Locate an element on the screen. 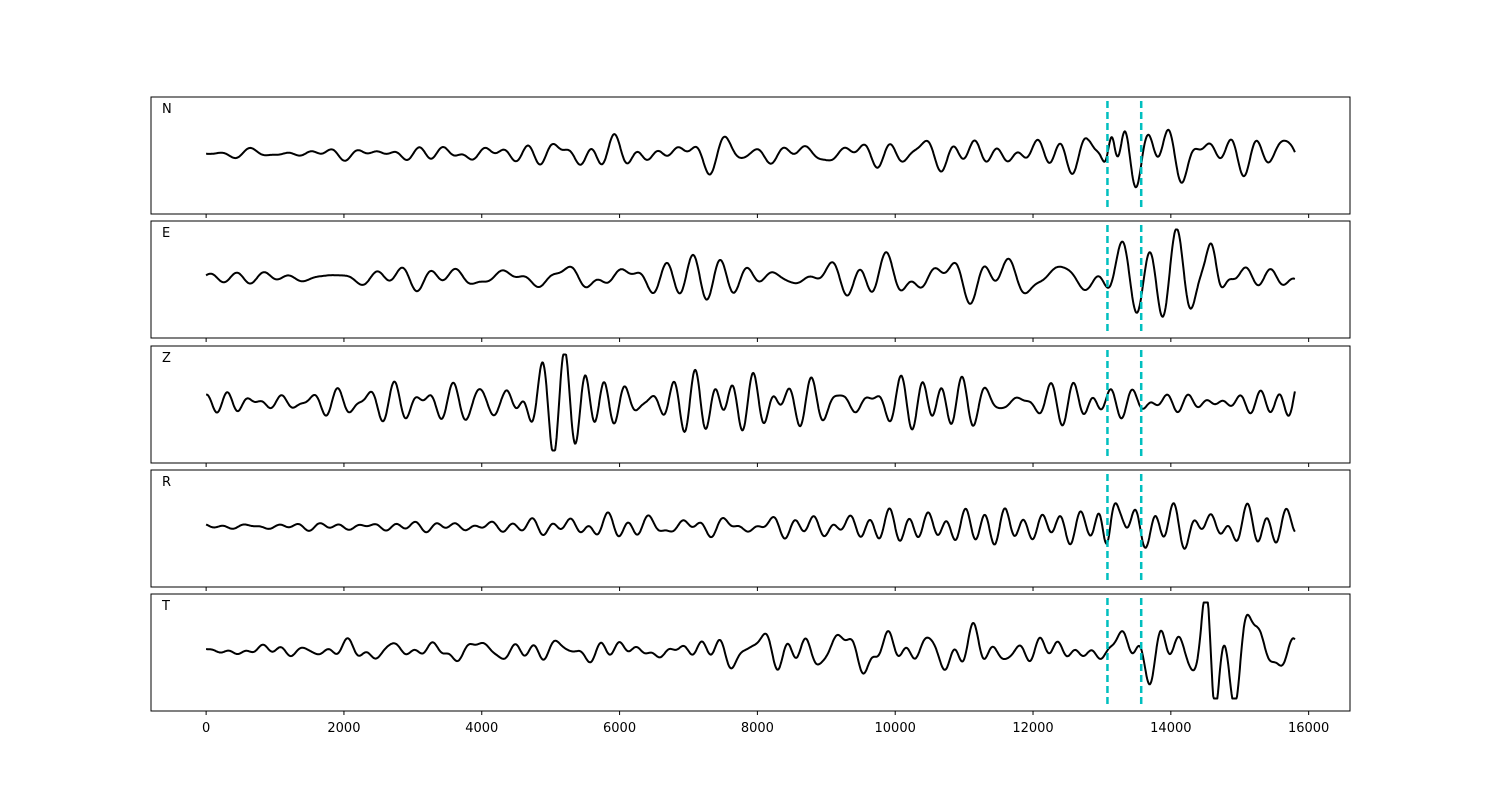  x-axis: 0 2000 4000 6000 8000 10000 12000 14000 16000 is located at coordinates (765, 728).